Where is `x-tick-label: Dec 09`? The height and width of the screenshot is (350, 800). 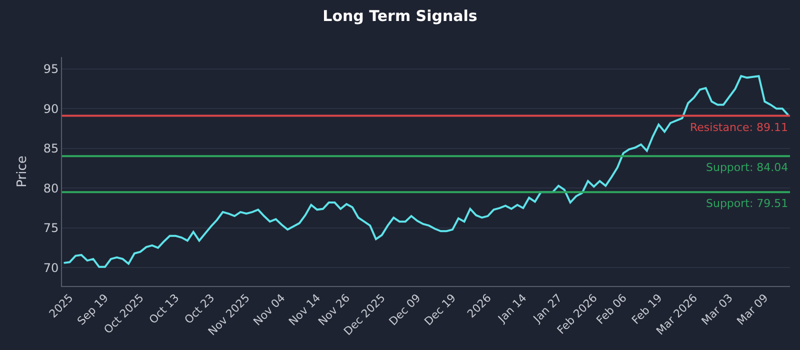
x-tick-label: Dec 09 is located at coordinates (405, 310).